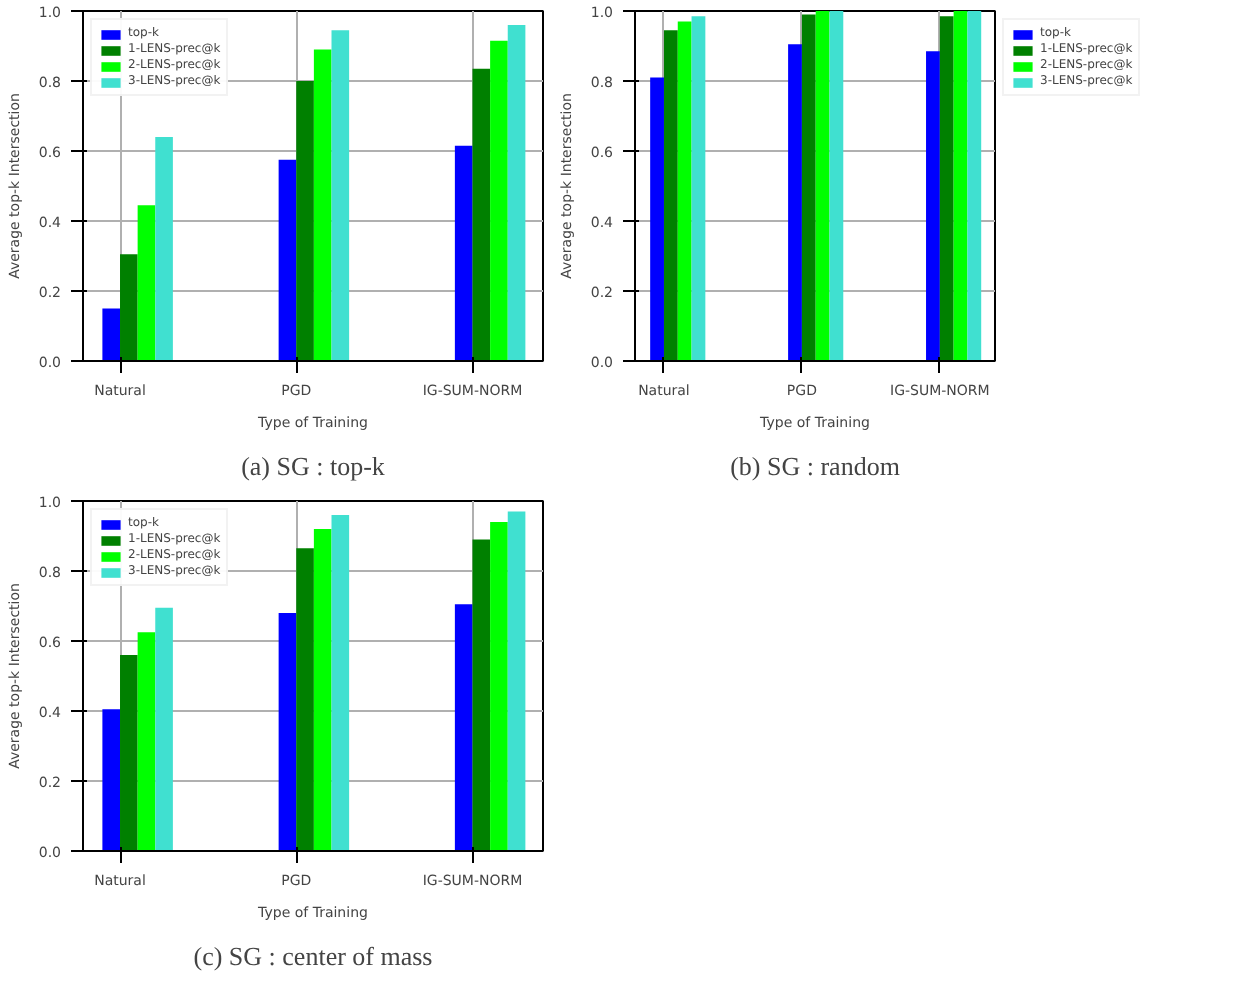 Image resolution: width=1258 pixels, height=998 pixels. What do you see at coordinates (313, 956) in the screenshot?
I see `text: (c) SG : center of mass` at bounding box center [313, 956].